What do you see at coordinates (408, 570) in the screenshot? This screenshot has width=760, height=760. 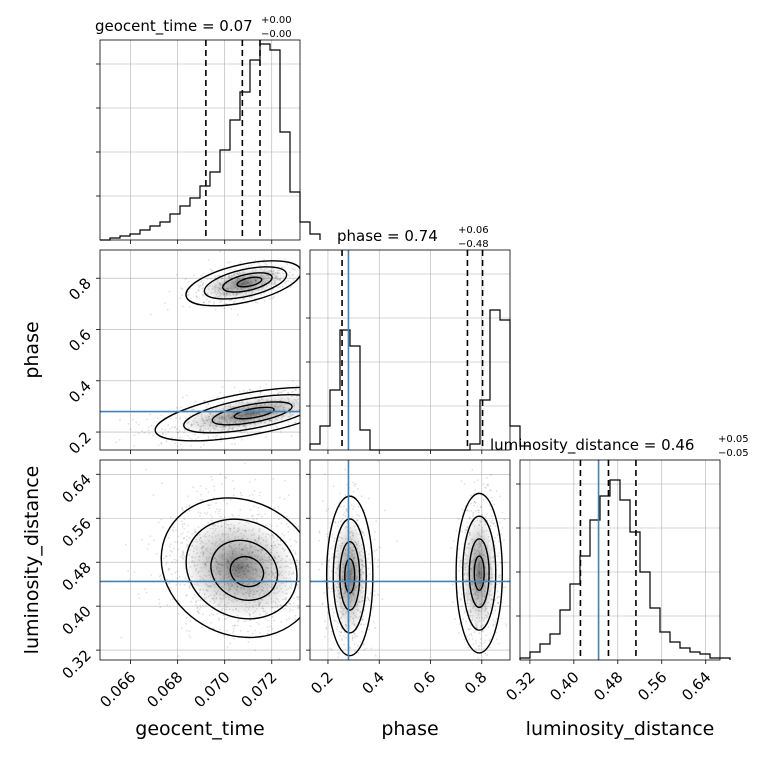 I see `density-distance-vs-phase` at bounding box center [408, 570].